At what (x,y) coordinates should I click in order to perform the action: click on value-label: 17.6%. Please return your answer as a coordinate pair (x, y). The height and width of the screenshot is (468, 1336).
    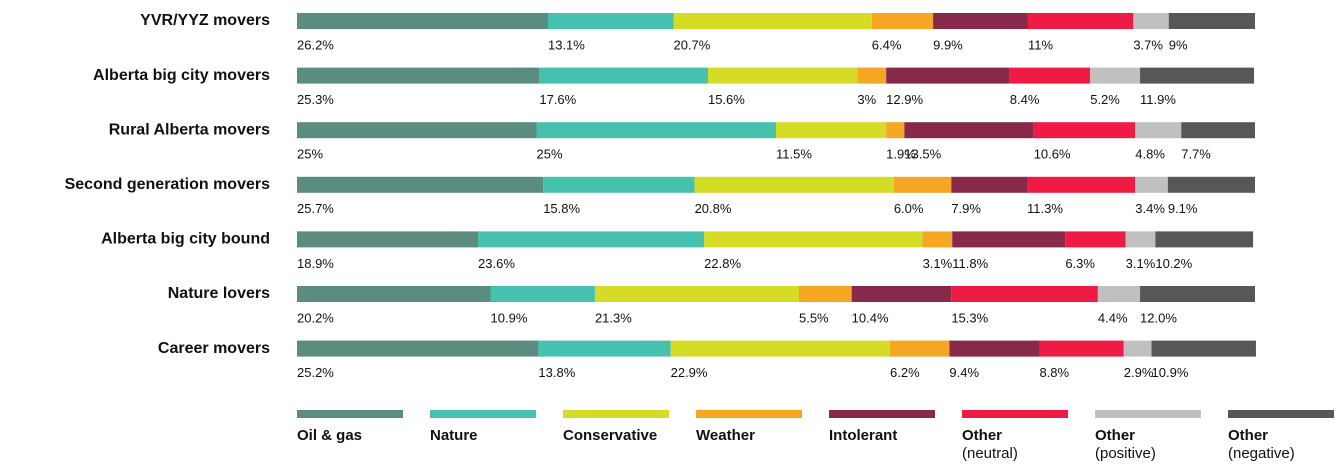
    Looking at the image, I should click on (557, 99).